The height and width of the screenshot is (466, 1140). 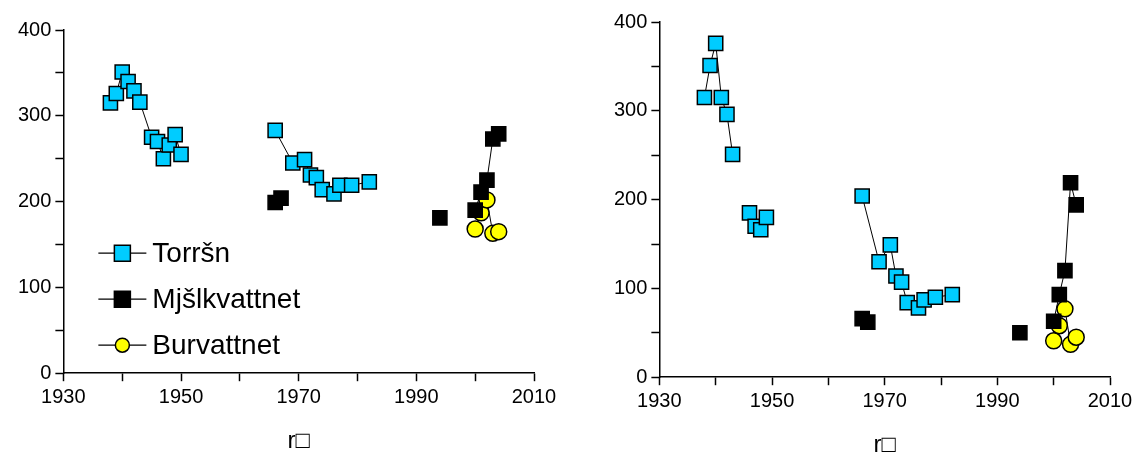 I want to click on legend-label: Torršn, so click(x=191, y=252).